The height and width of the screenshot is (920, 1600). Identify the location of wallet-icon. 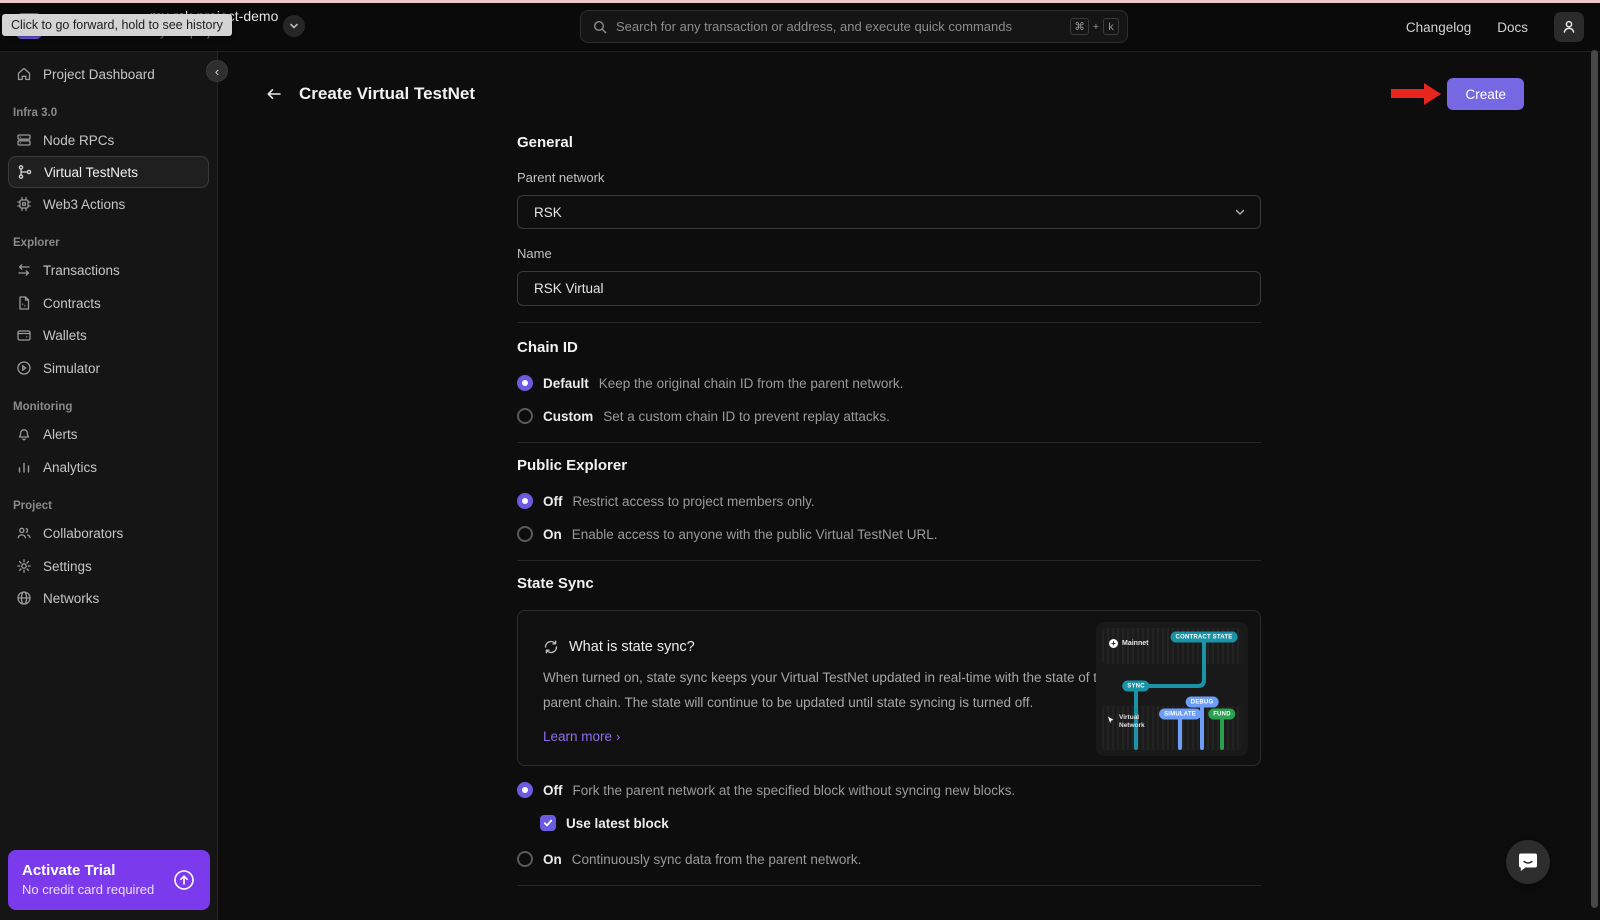
(24, 335).